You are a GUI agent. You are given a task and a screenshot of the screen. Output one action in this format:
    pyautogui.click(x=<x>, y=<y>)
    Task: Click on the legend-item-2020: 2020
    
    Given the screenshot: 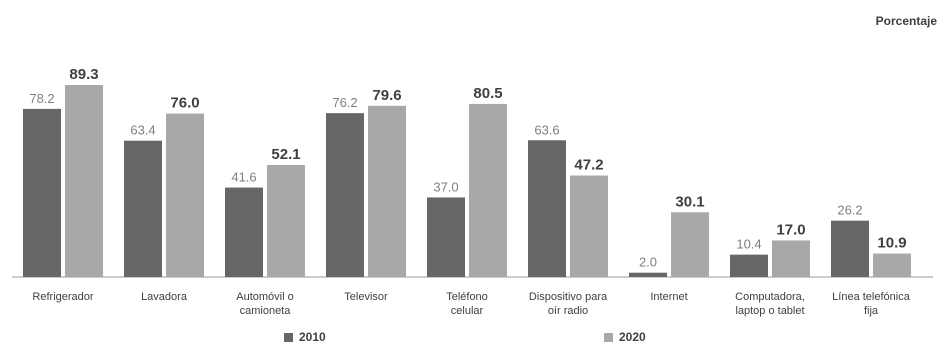 What is the action you would take?
    pyautogui.click(x=625, y=337)
    